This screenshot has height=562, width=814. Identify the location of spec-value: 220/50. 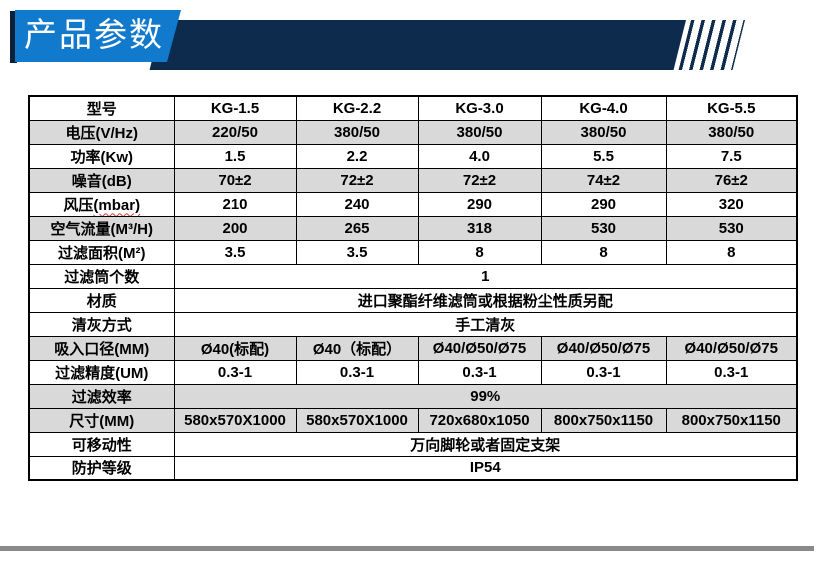
(235, 132).